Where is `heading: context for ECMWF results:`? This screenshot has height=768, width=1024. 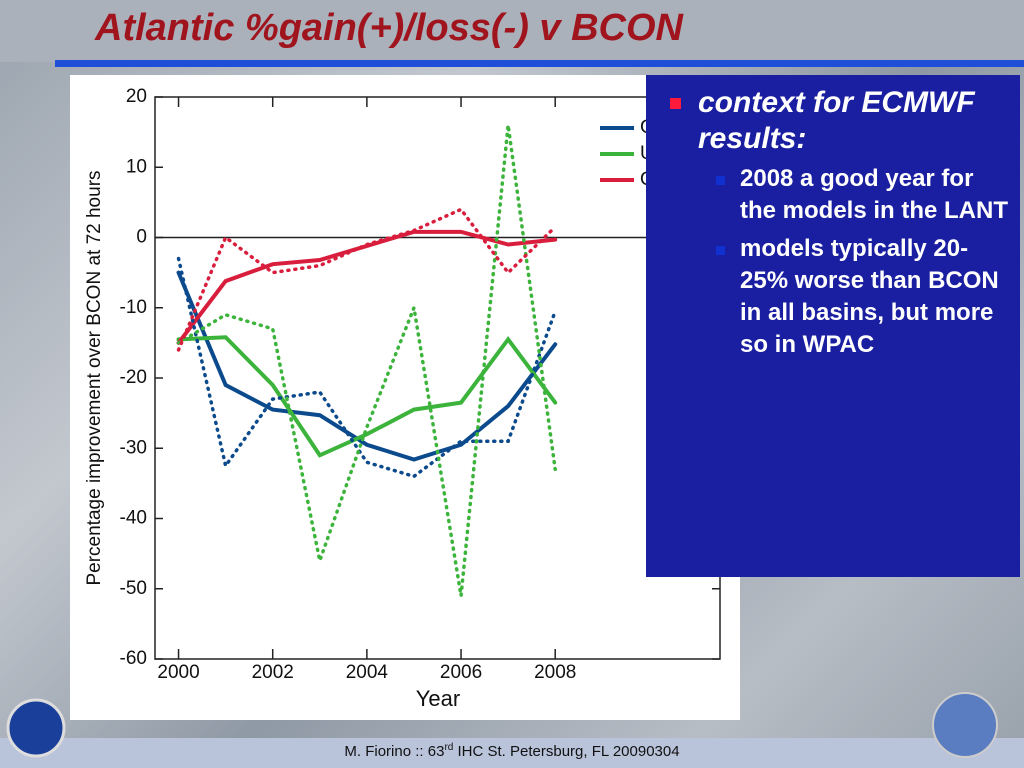 heading: context for ECMWF results: is located at coordinates (833, 121).